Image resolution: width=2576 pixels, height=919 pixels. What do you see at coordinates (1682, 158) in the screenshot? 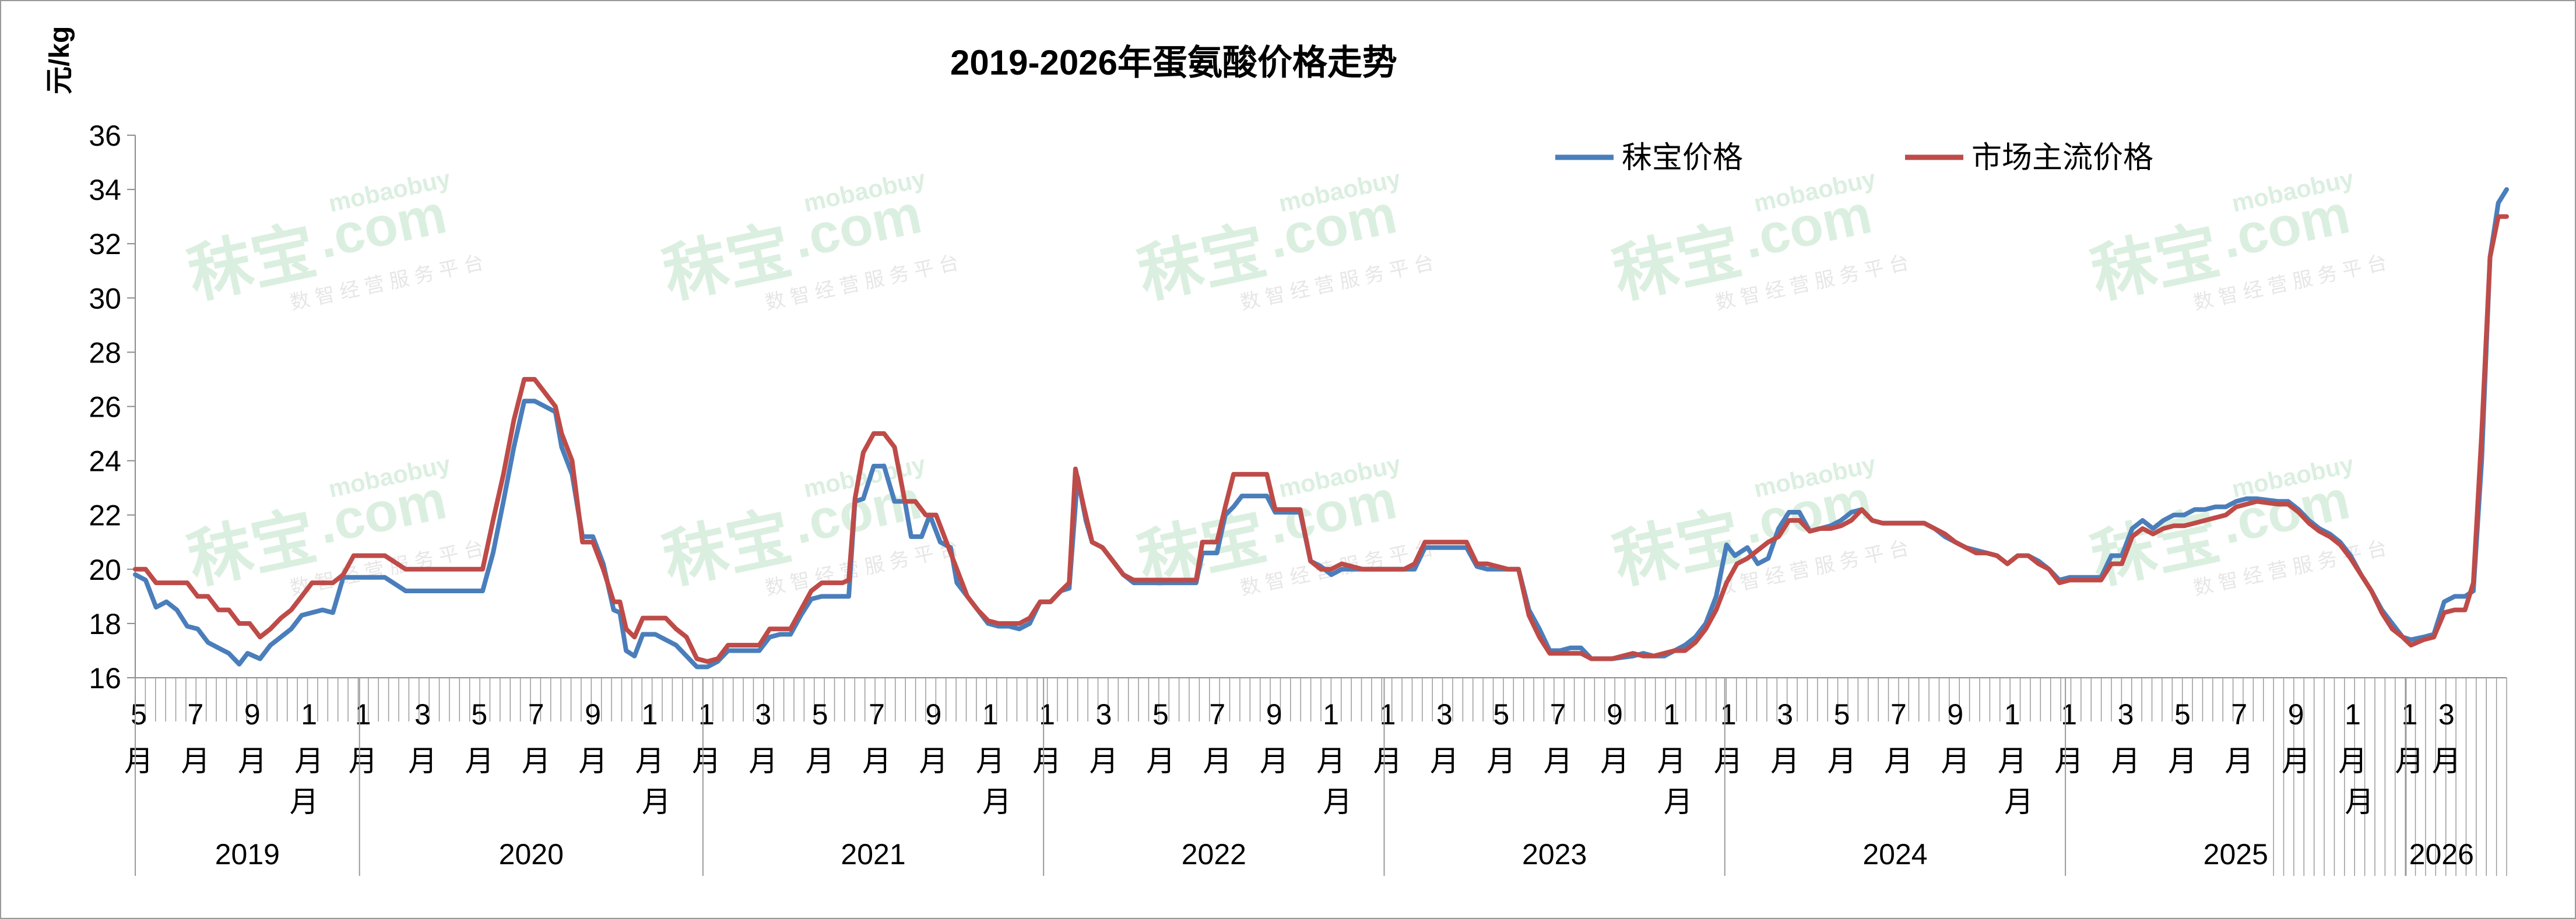
I see `legend-label-series-0: 秣宝价格` at bounding box center [1682, 158].